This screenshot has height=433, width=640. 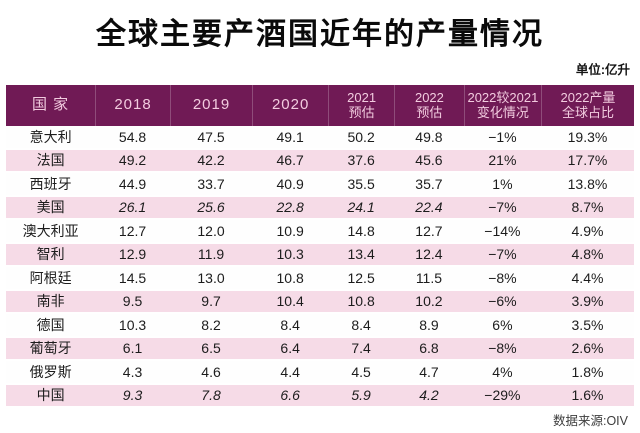 What do you see at coordinates (50, 301) in the screenshot?
I see `country-cell: 南非` at bounding box center [50, 301].